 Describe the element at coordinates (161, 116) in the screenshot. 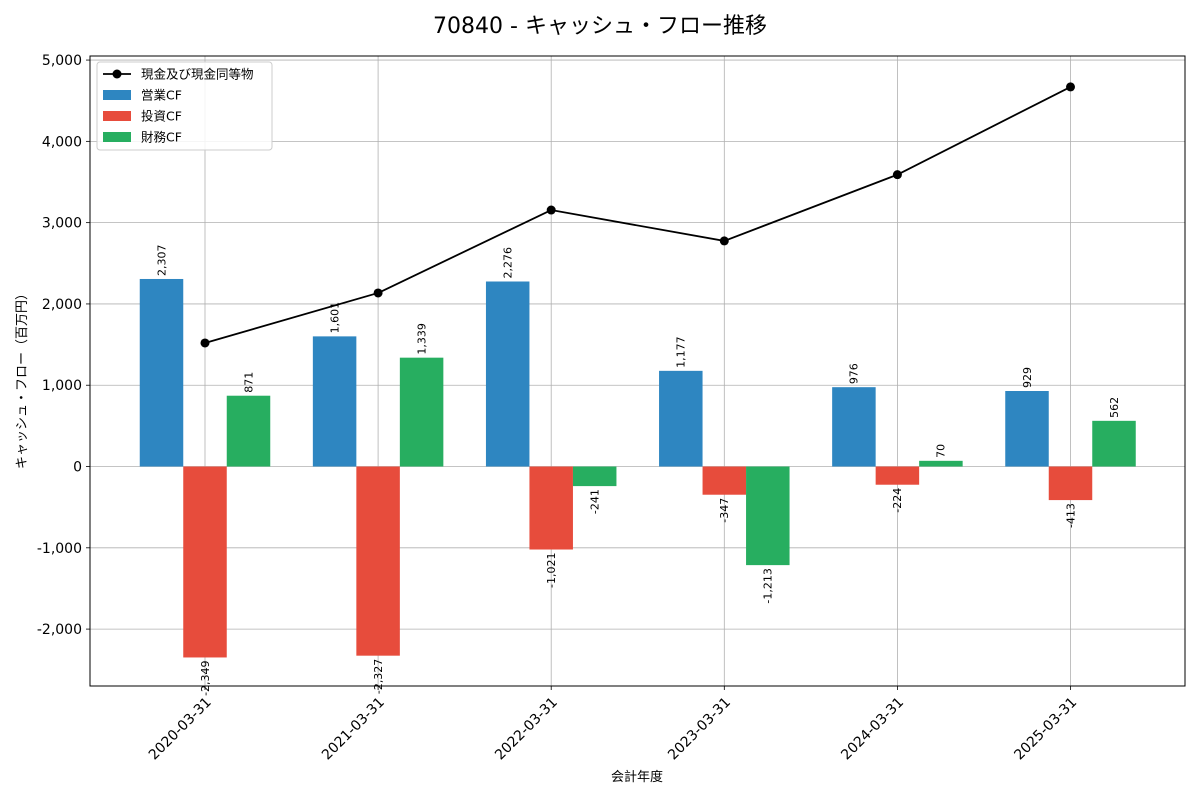

I see `legend-label: 投資CF` at that location.